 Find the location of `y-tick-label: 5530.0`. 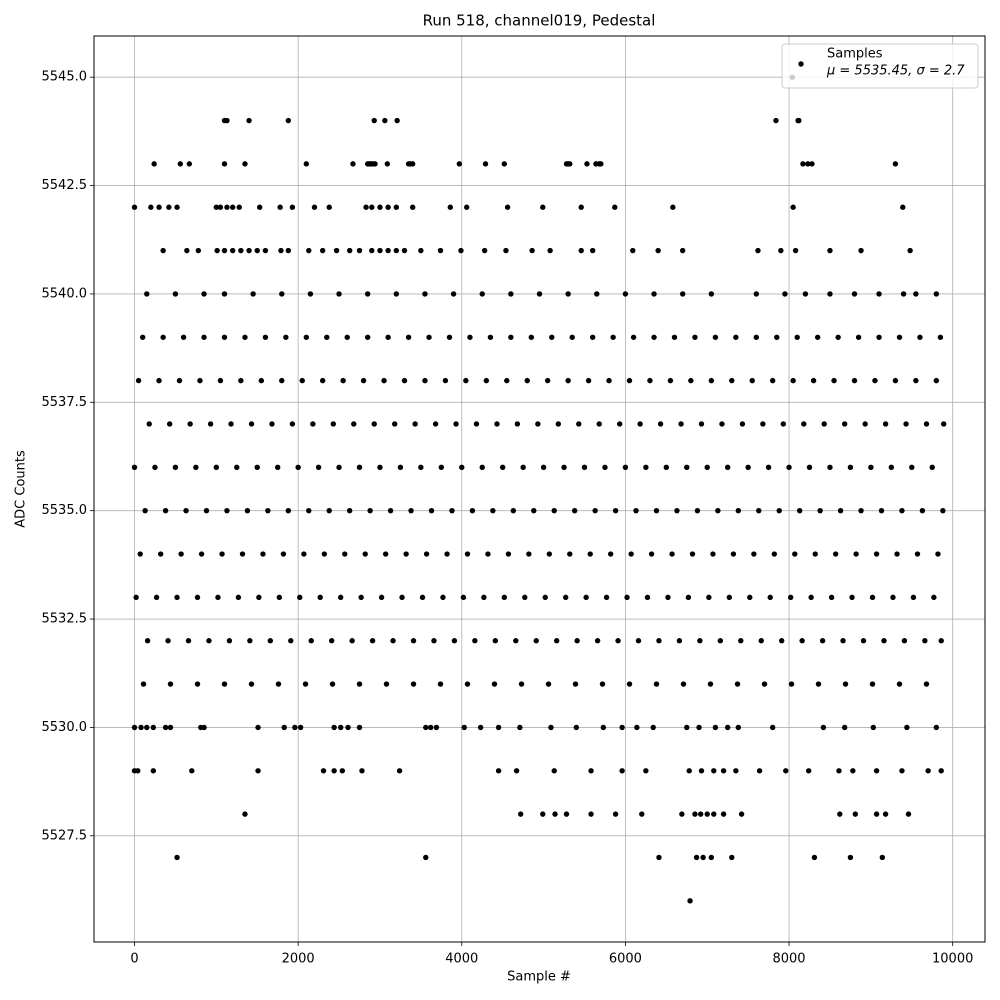

y-tick-label: 5530.0 is located at coordinates (65, 727).